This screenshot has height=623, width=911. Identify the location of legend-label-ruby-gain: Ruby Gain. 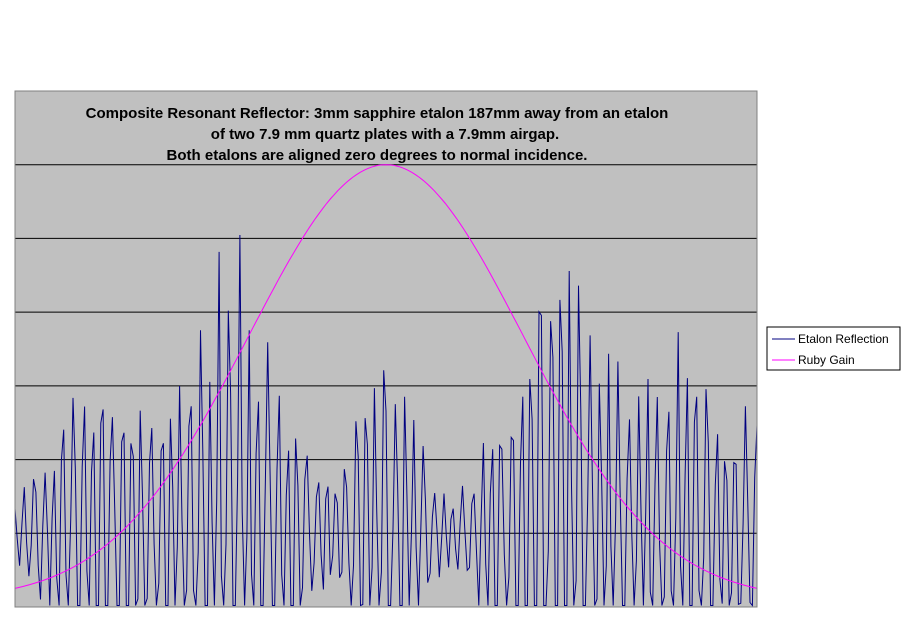
(826, 360).